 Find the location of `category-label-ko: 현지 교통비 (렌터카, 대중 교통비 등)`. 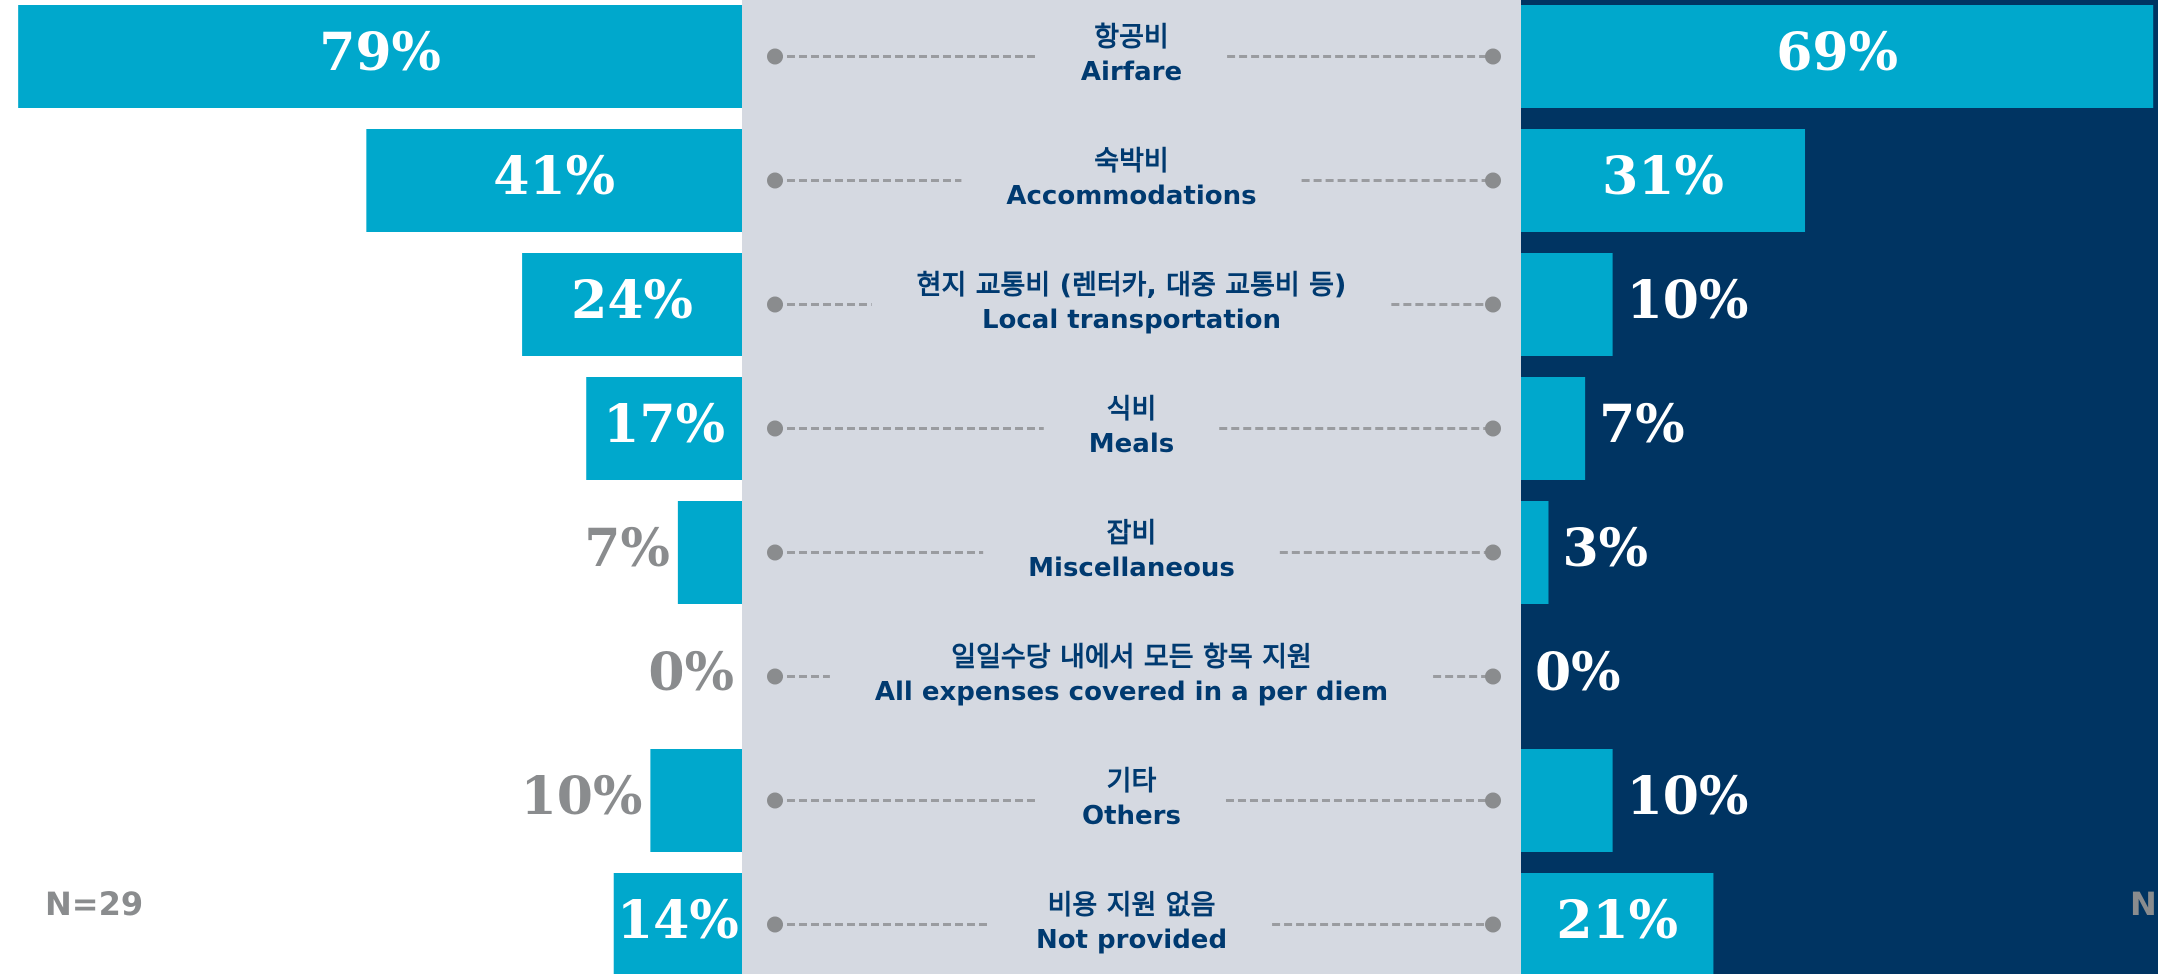

category-label-ko: 현지 교통비 (렌터카, 대중 교통비 등) is located at coordinates (1132, 285).